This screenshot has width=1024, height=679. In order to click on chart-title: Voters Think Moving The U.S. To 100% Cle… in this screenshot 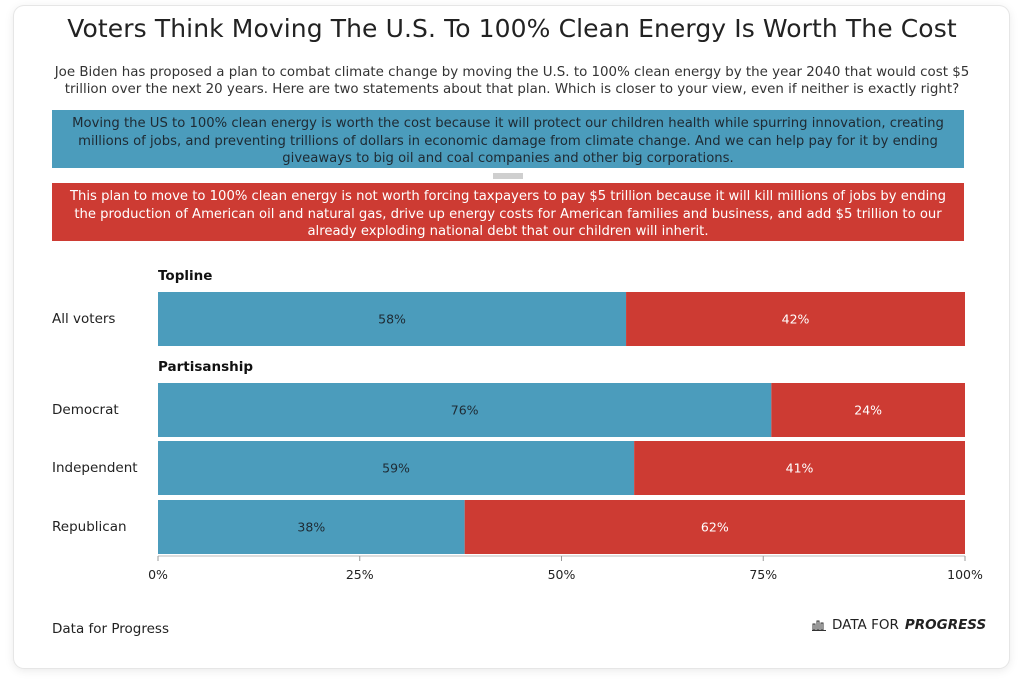, I will do `click(512, 28)`.